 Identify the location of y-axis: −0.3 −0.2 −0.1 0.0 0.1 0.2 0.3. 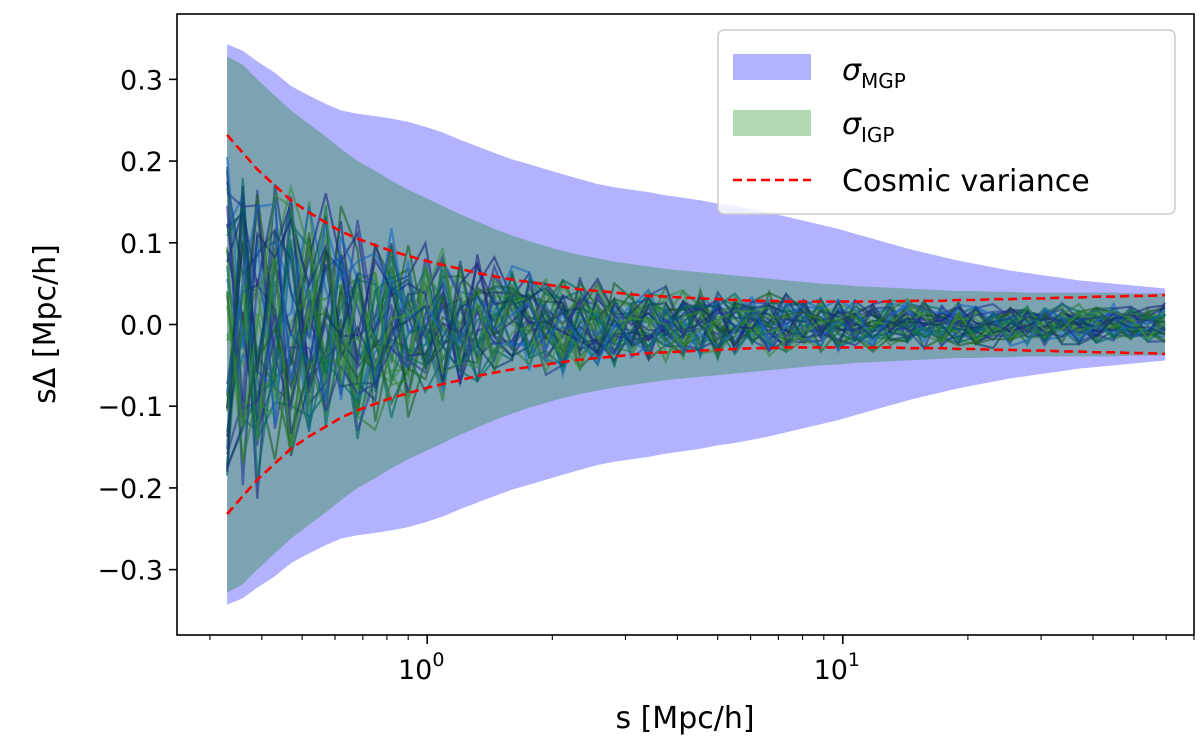
(137, 326).